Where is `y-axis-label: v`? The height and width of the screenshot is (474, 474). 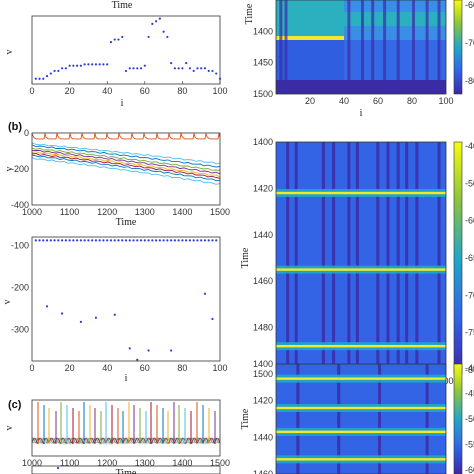 y-axis-label: v is located at coordinates (9, 169).